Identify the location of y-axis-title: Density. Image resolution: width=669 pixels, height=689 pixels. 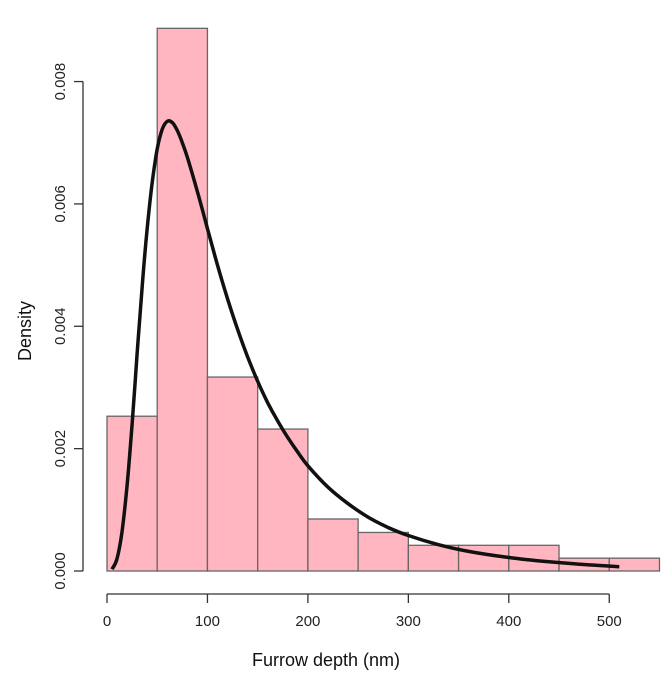
(25, 331).